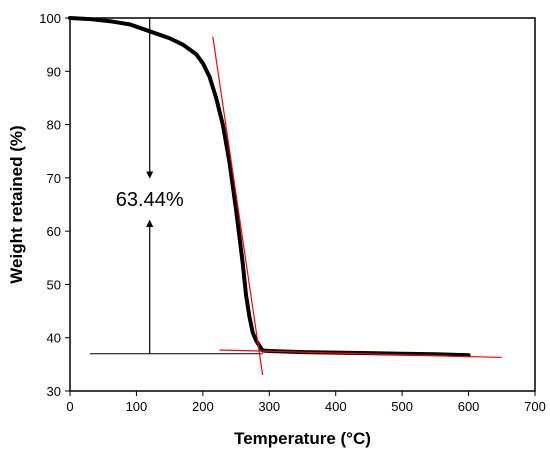  What do you see at coordinates (336, 406) in the screenshot?
I see `x-tick-label: 400` at bounding box center [336, 406].